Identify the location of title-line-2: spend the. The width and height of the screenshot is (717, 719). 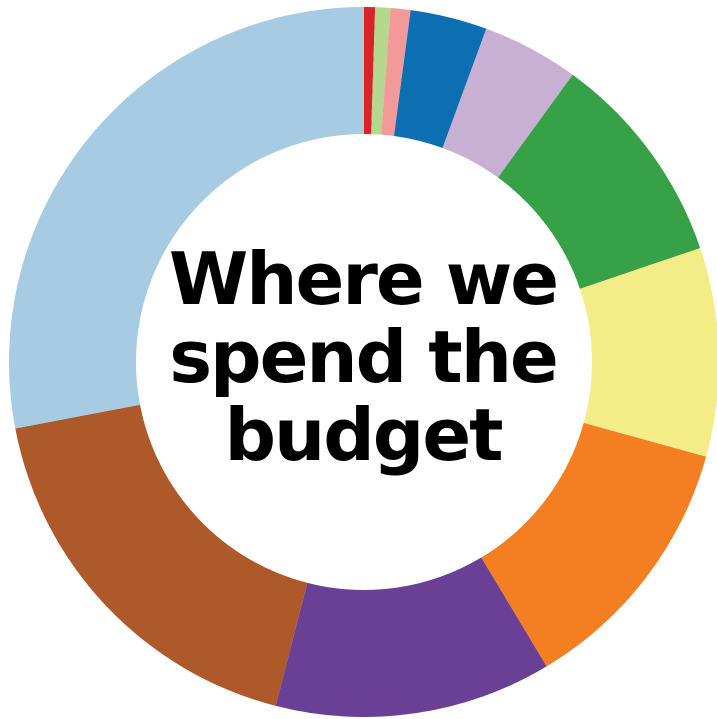
(364, 357).